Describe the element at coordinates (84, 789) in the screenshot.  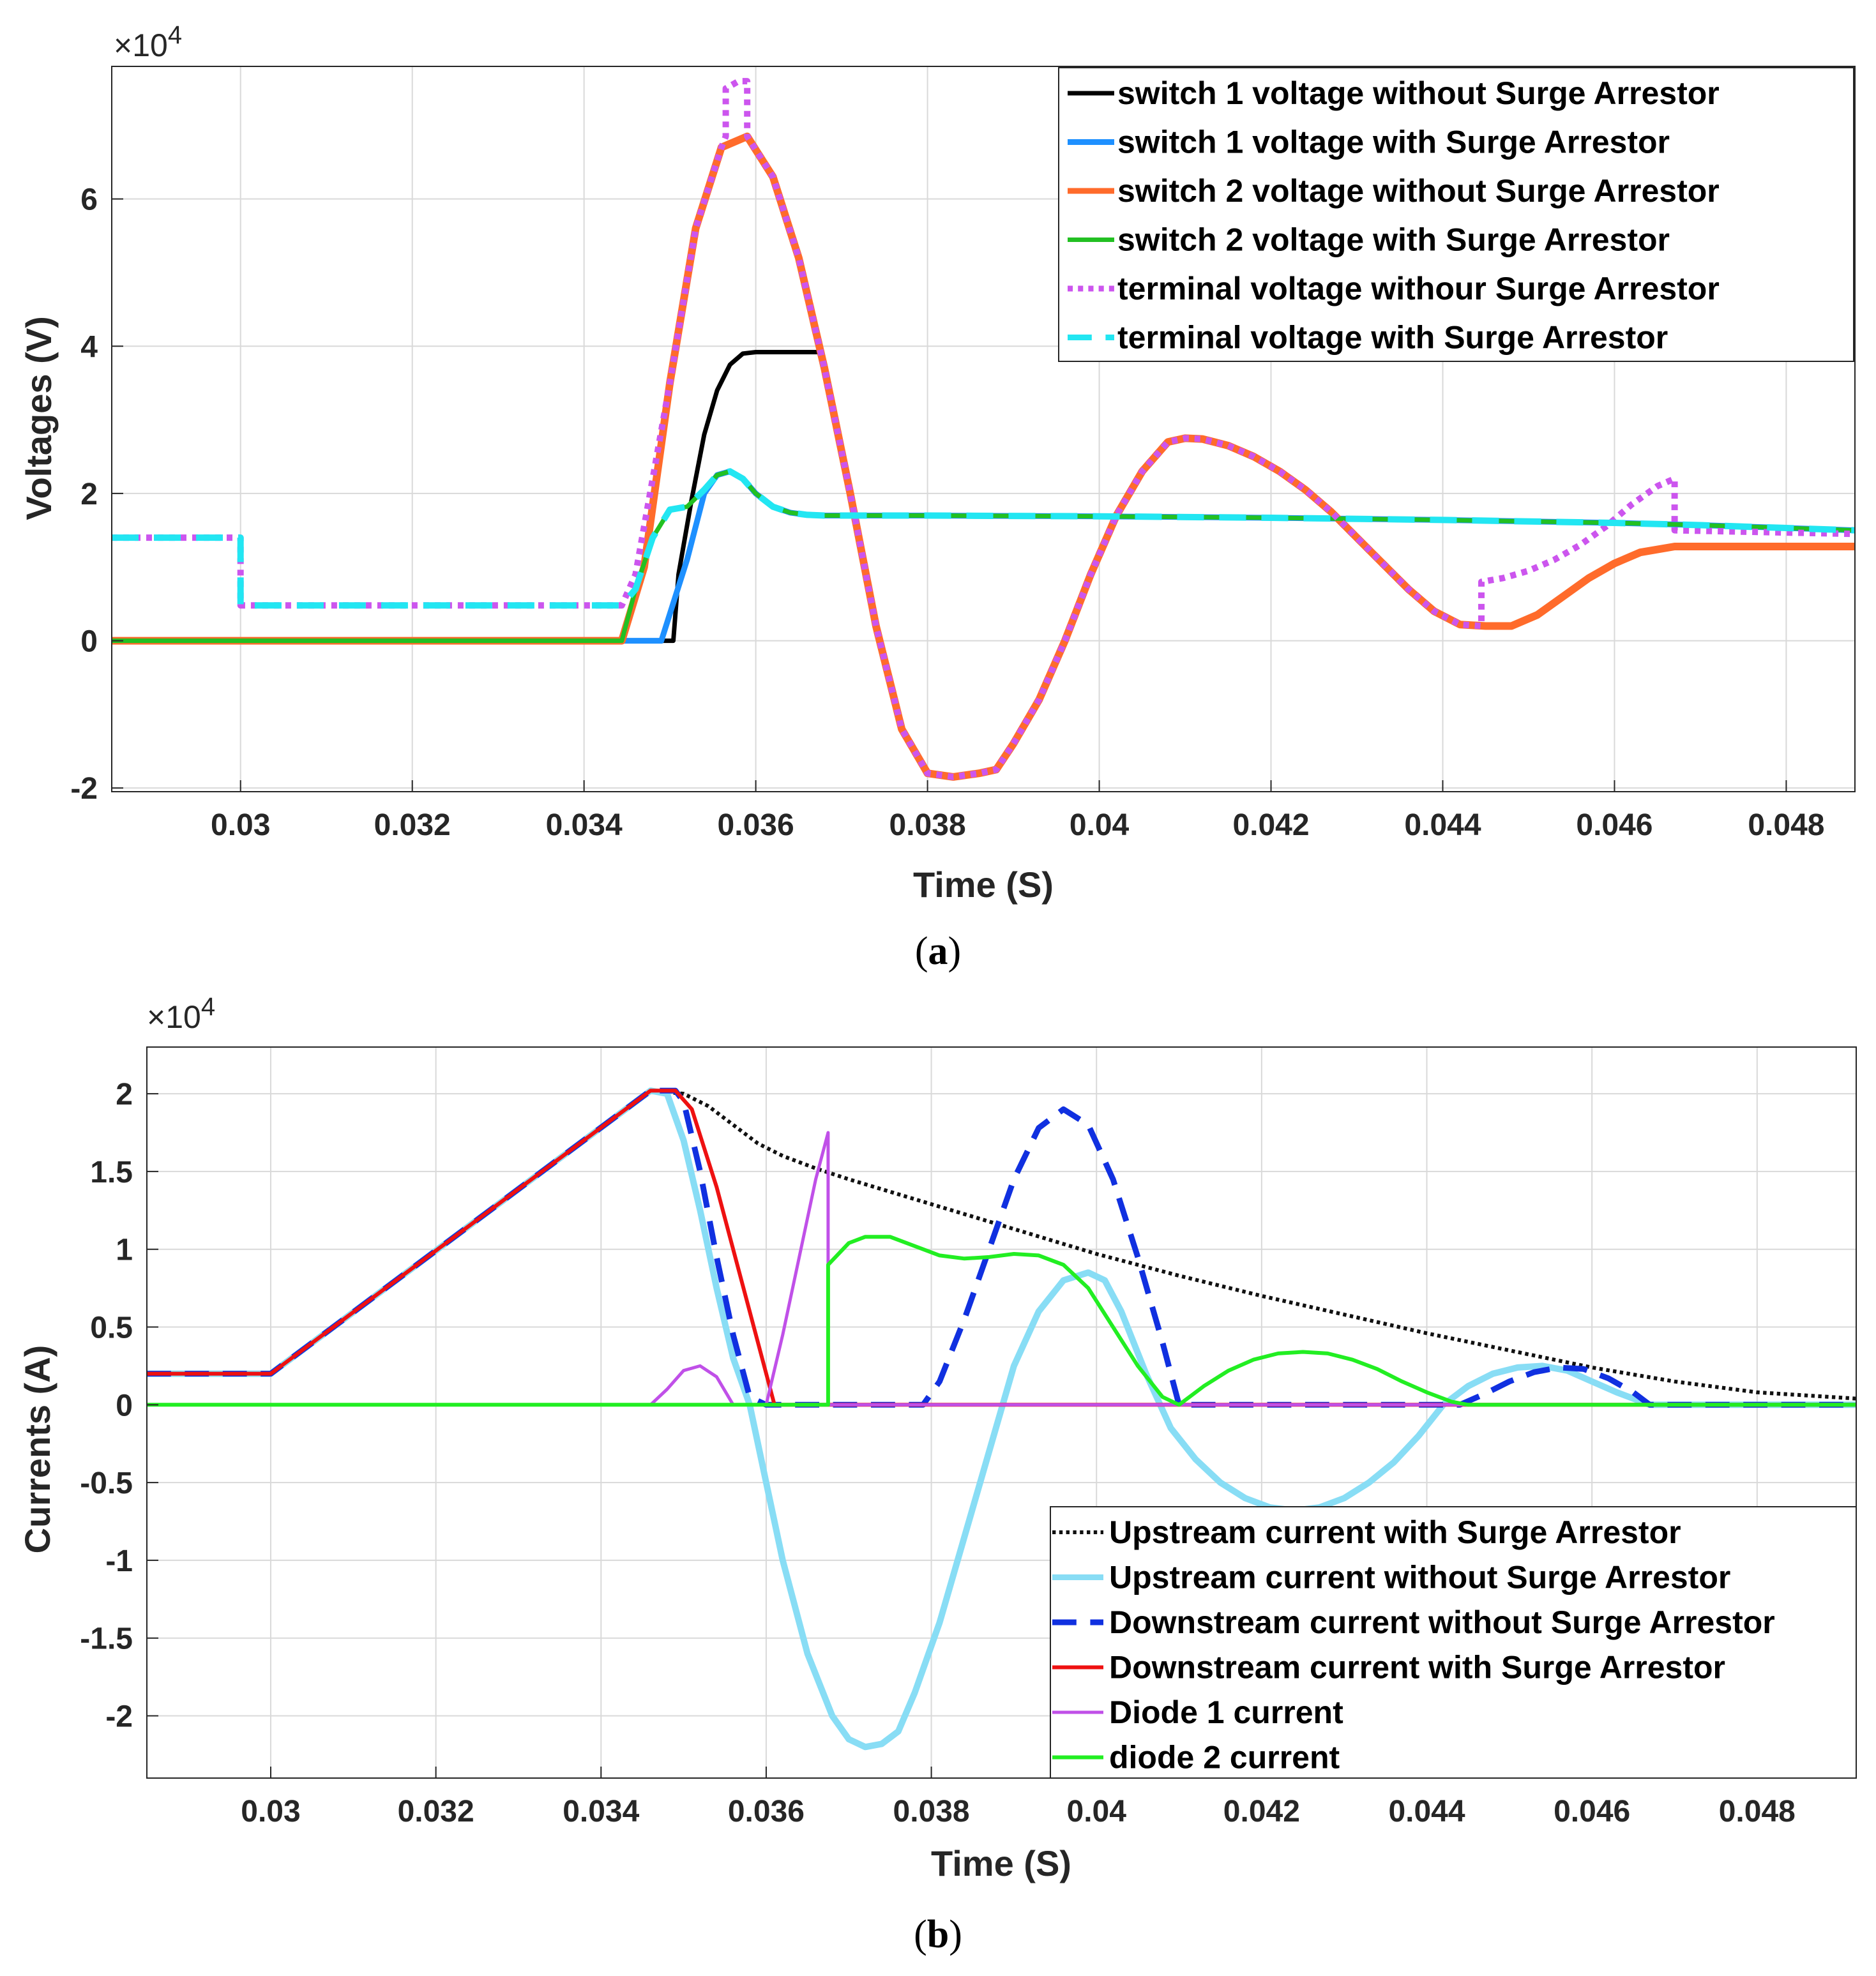
I see `panel-a-y-tick-label: -2` at that location.